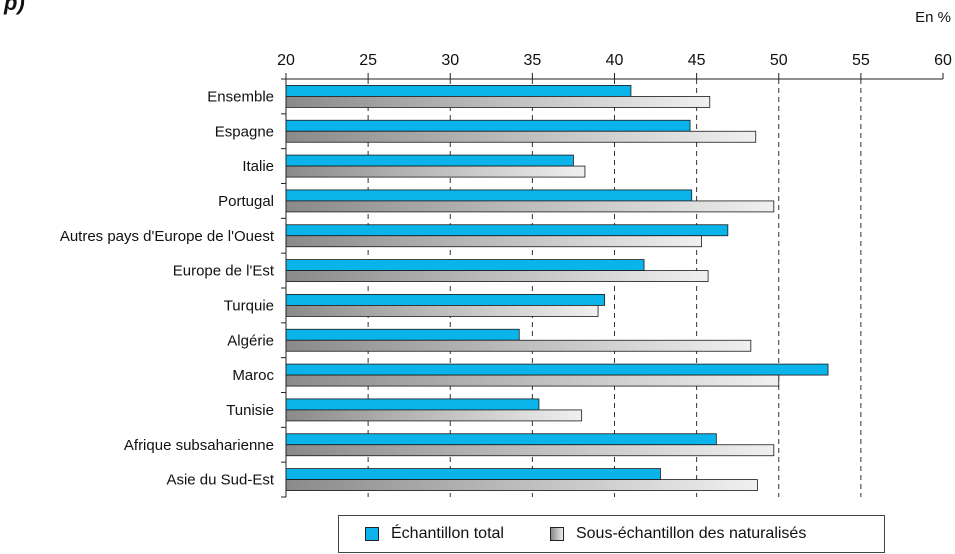  What do you see at coordinates (532, 60) in the screenshot?
I see `x-tick-label: 35` at bounding box center [532, 60].